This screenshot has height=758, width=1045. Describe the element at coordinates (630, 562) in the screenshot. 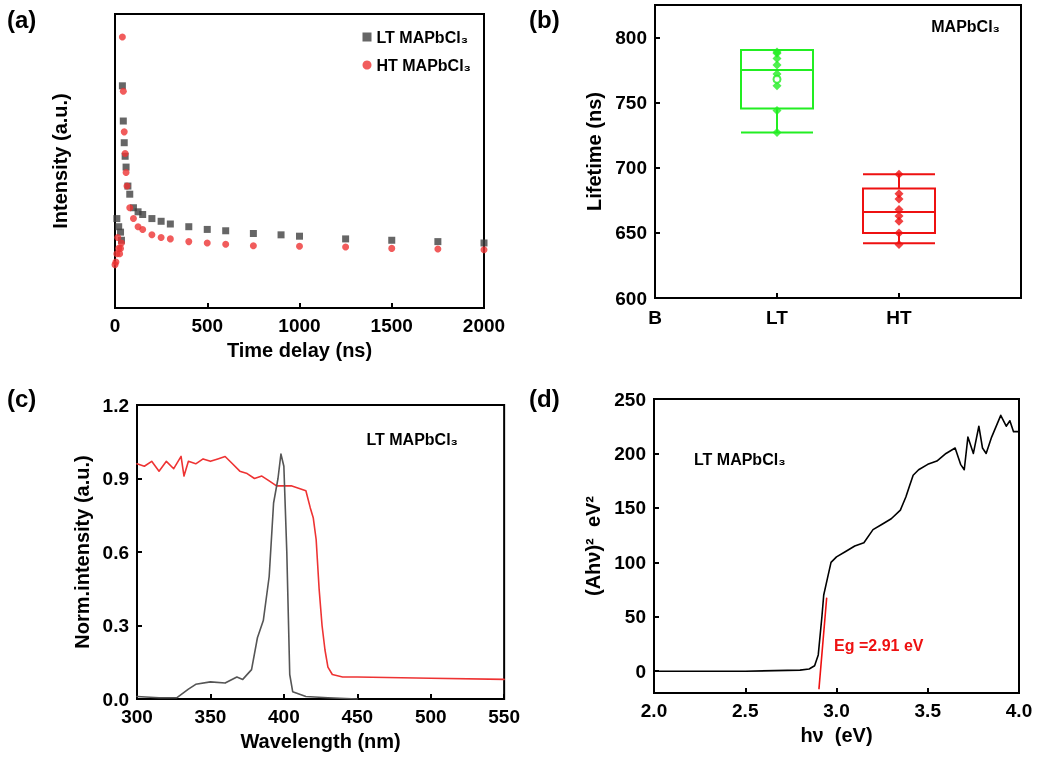

I see `y-tick-label: 100` at that location.